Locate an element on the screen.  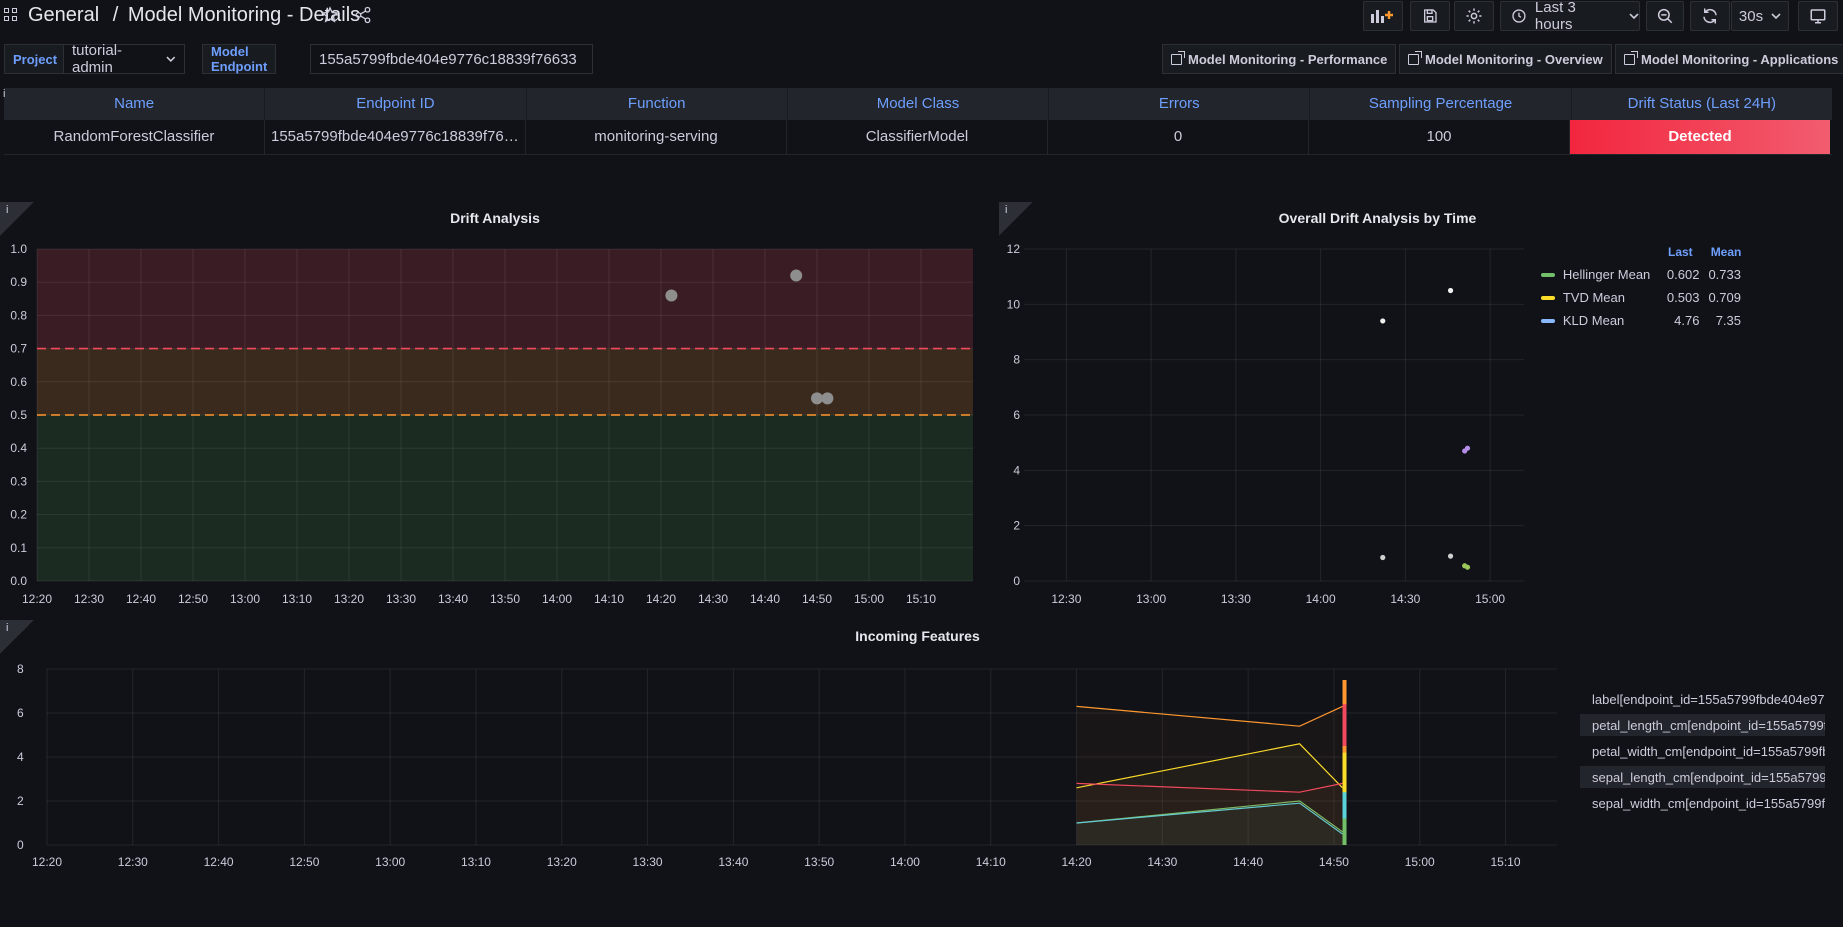
link-overview-label: Model Monitoring - Overview is located at coordinates (1514, 59).